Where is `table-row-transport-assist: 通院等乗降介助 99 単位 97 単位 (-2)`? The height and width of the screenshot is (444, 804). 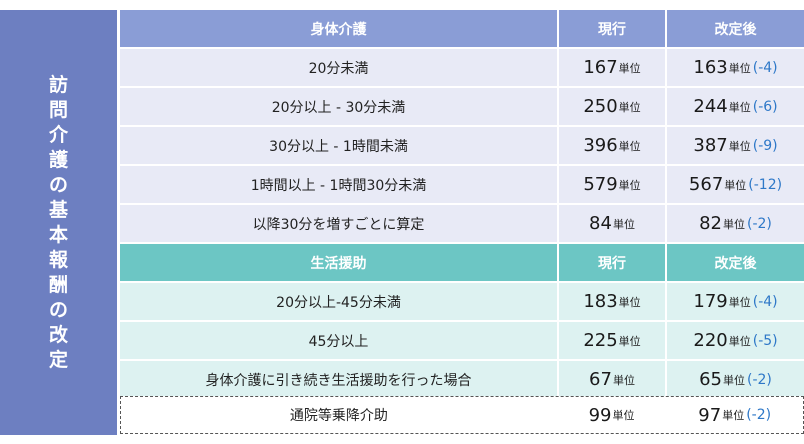
table-row-transport-assist: 通院等乗降介助 99 単位 97 単位 (-2) is located at coordinates (462, 415).